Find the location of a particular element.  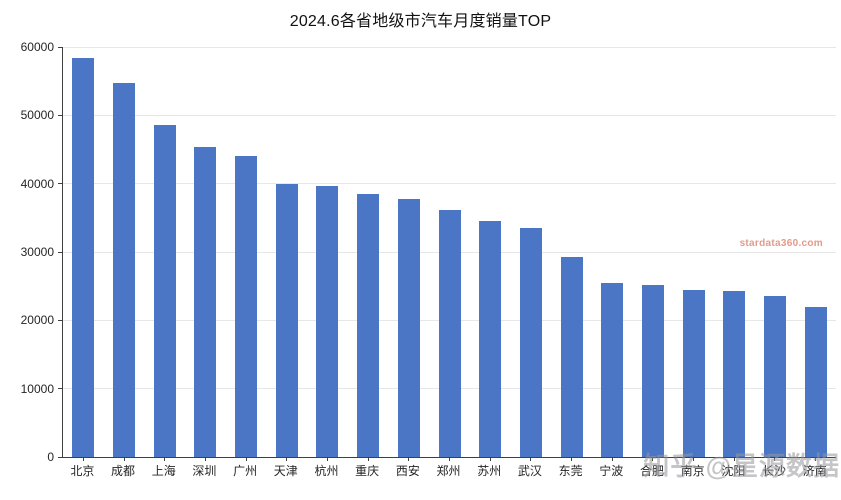

y-axis-tick-label: 10000 is located at coordinates (37, 388).